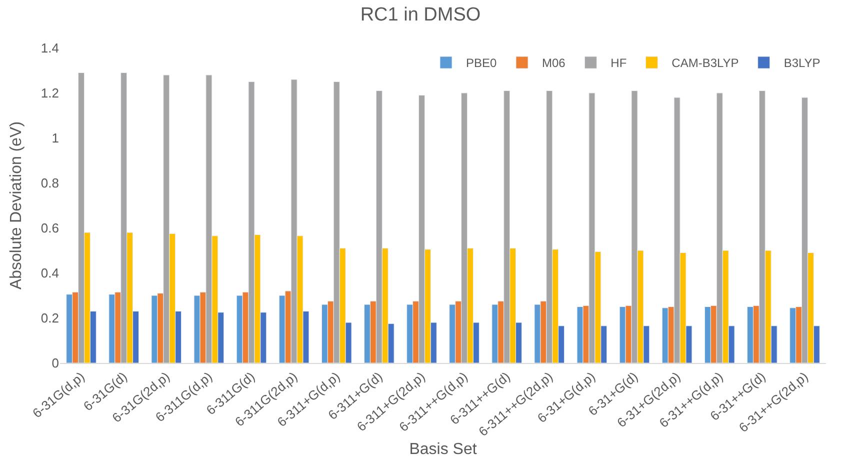 This screenshot has height=473, width=841. I want to click on legend-label: PBE0, so click(482, 63).